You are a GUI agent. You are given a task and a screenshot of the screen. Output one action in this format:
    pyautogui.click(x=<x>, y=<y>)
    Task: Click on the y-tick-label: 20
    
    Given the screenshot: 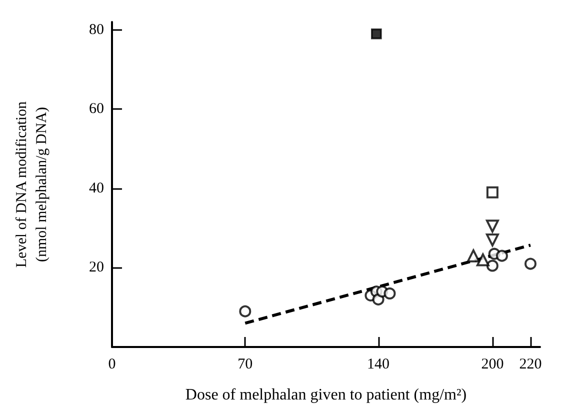 What is the action you would take?
    pyautogui.click(x=96, y=268)
    